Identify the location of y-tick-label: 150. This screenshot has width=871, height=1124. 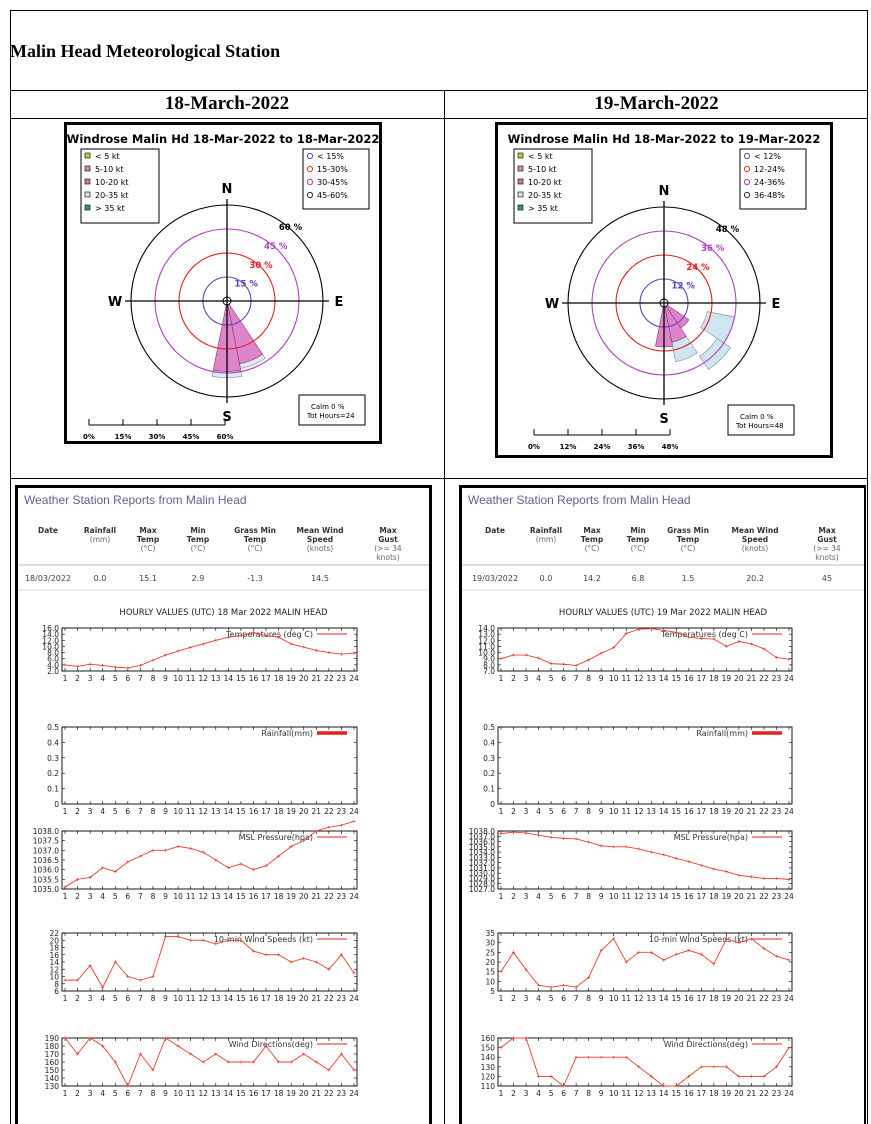
(488, 1048).